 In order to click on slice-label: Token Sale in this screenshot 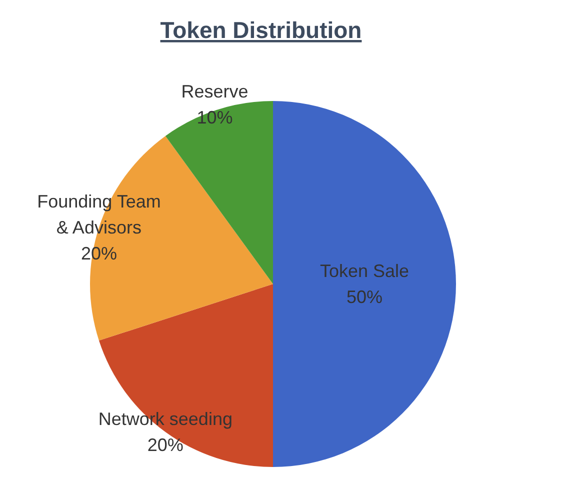, I will do `click(365, 271)`.